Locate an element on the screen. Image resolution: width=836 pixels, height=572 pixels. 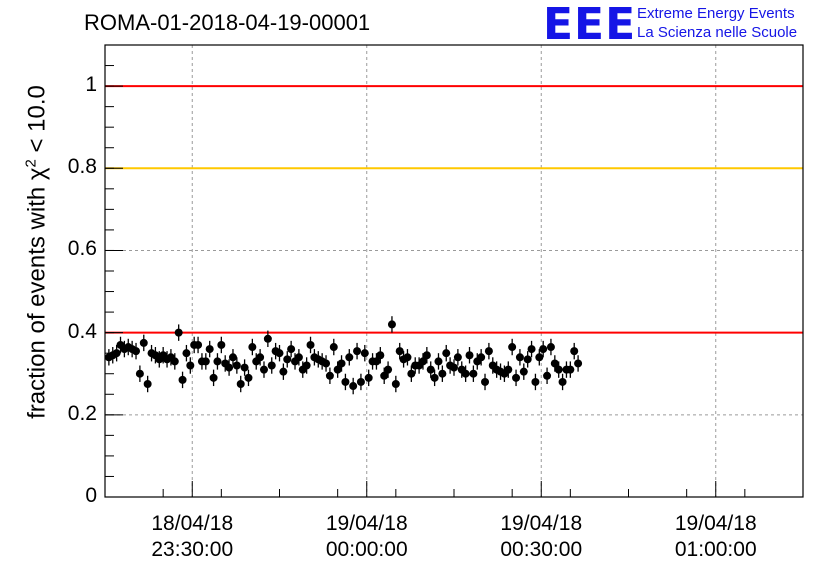
y-axis-label-suffix: < 10.0 is located at coordinates (37, 122).